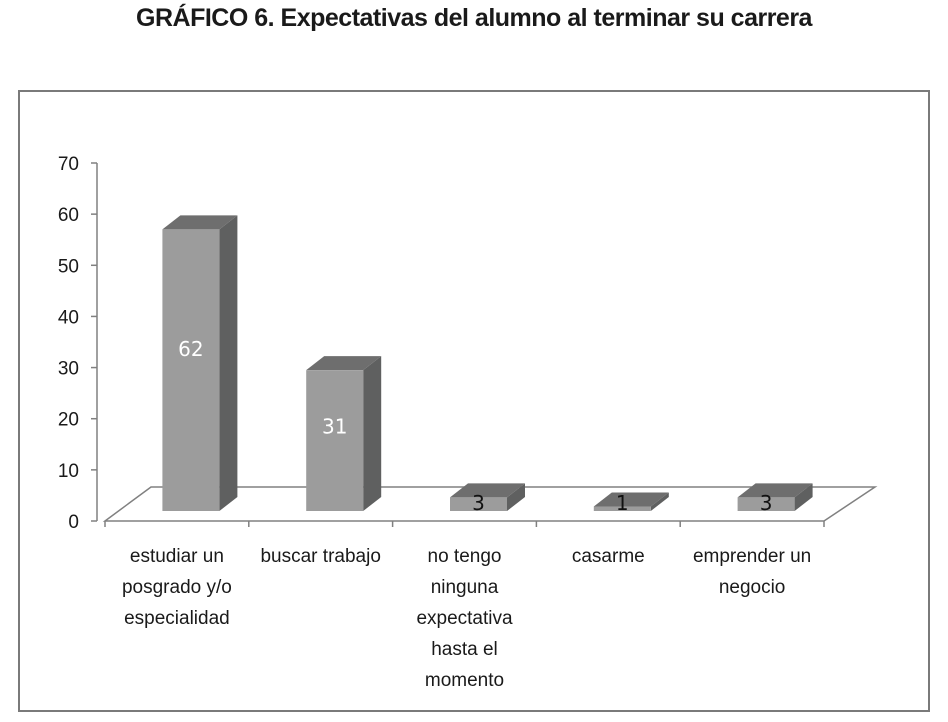  What do you see at coordinates (68, 317) in the screenshot?
I see `y-tick-label: 40` at bounding box center [68, 317].